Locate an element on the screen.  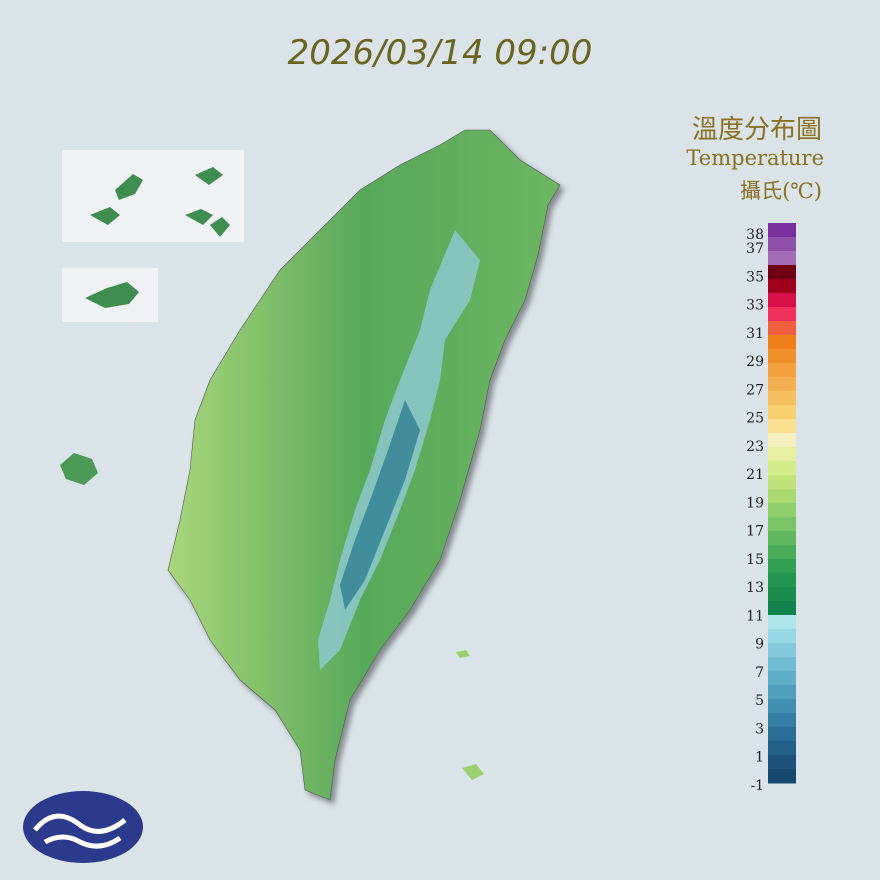
legend-tick-label: 27 is located at coordinates (755, 390).